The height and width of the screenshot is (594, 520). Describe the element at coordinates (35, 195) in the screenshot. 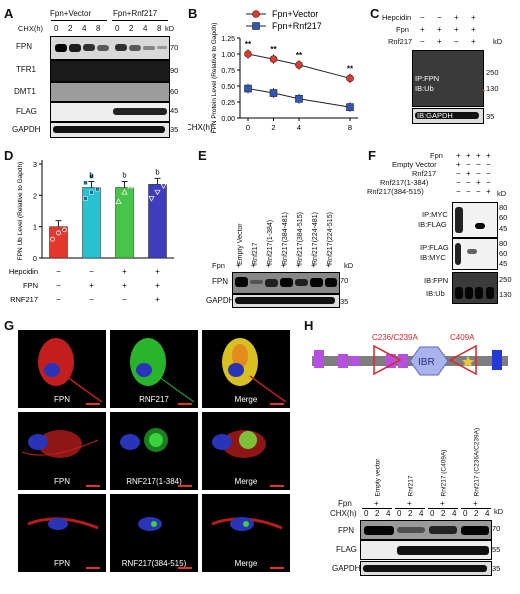

I see `y-tick-label: 2` at that location.